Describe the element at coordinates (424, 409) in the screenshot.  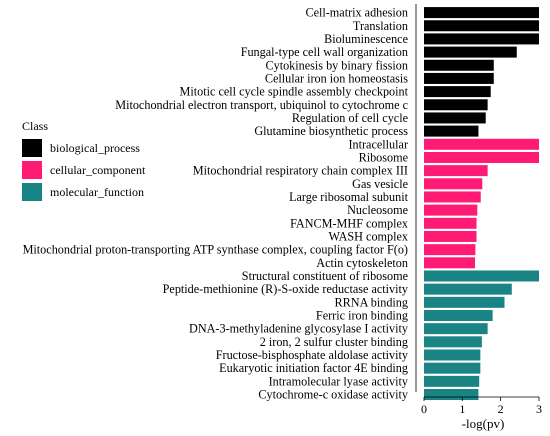
I see `x-tick-label: 0` at that location.